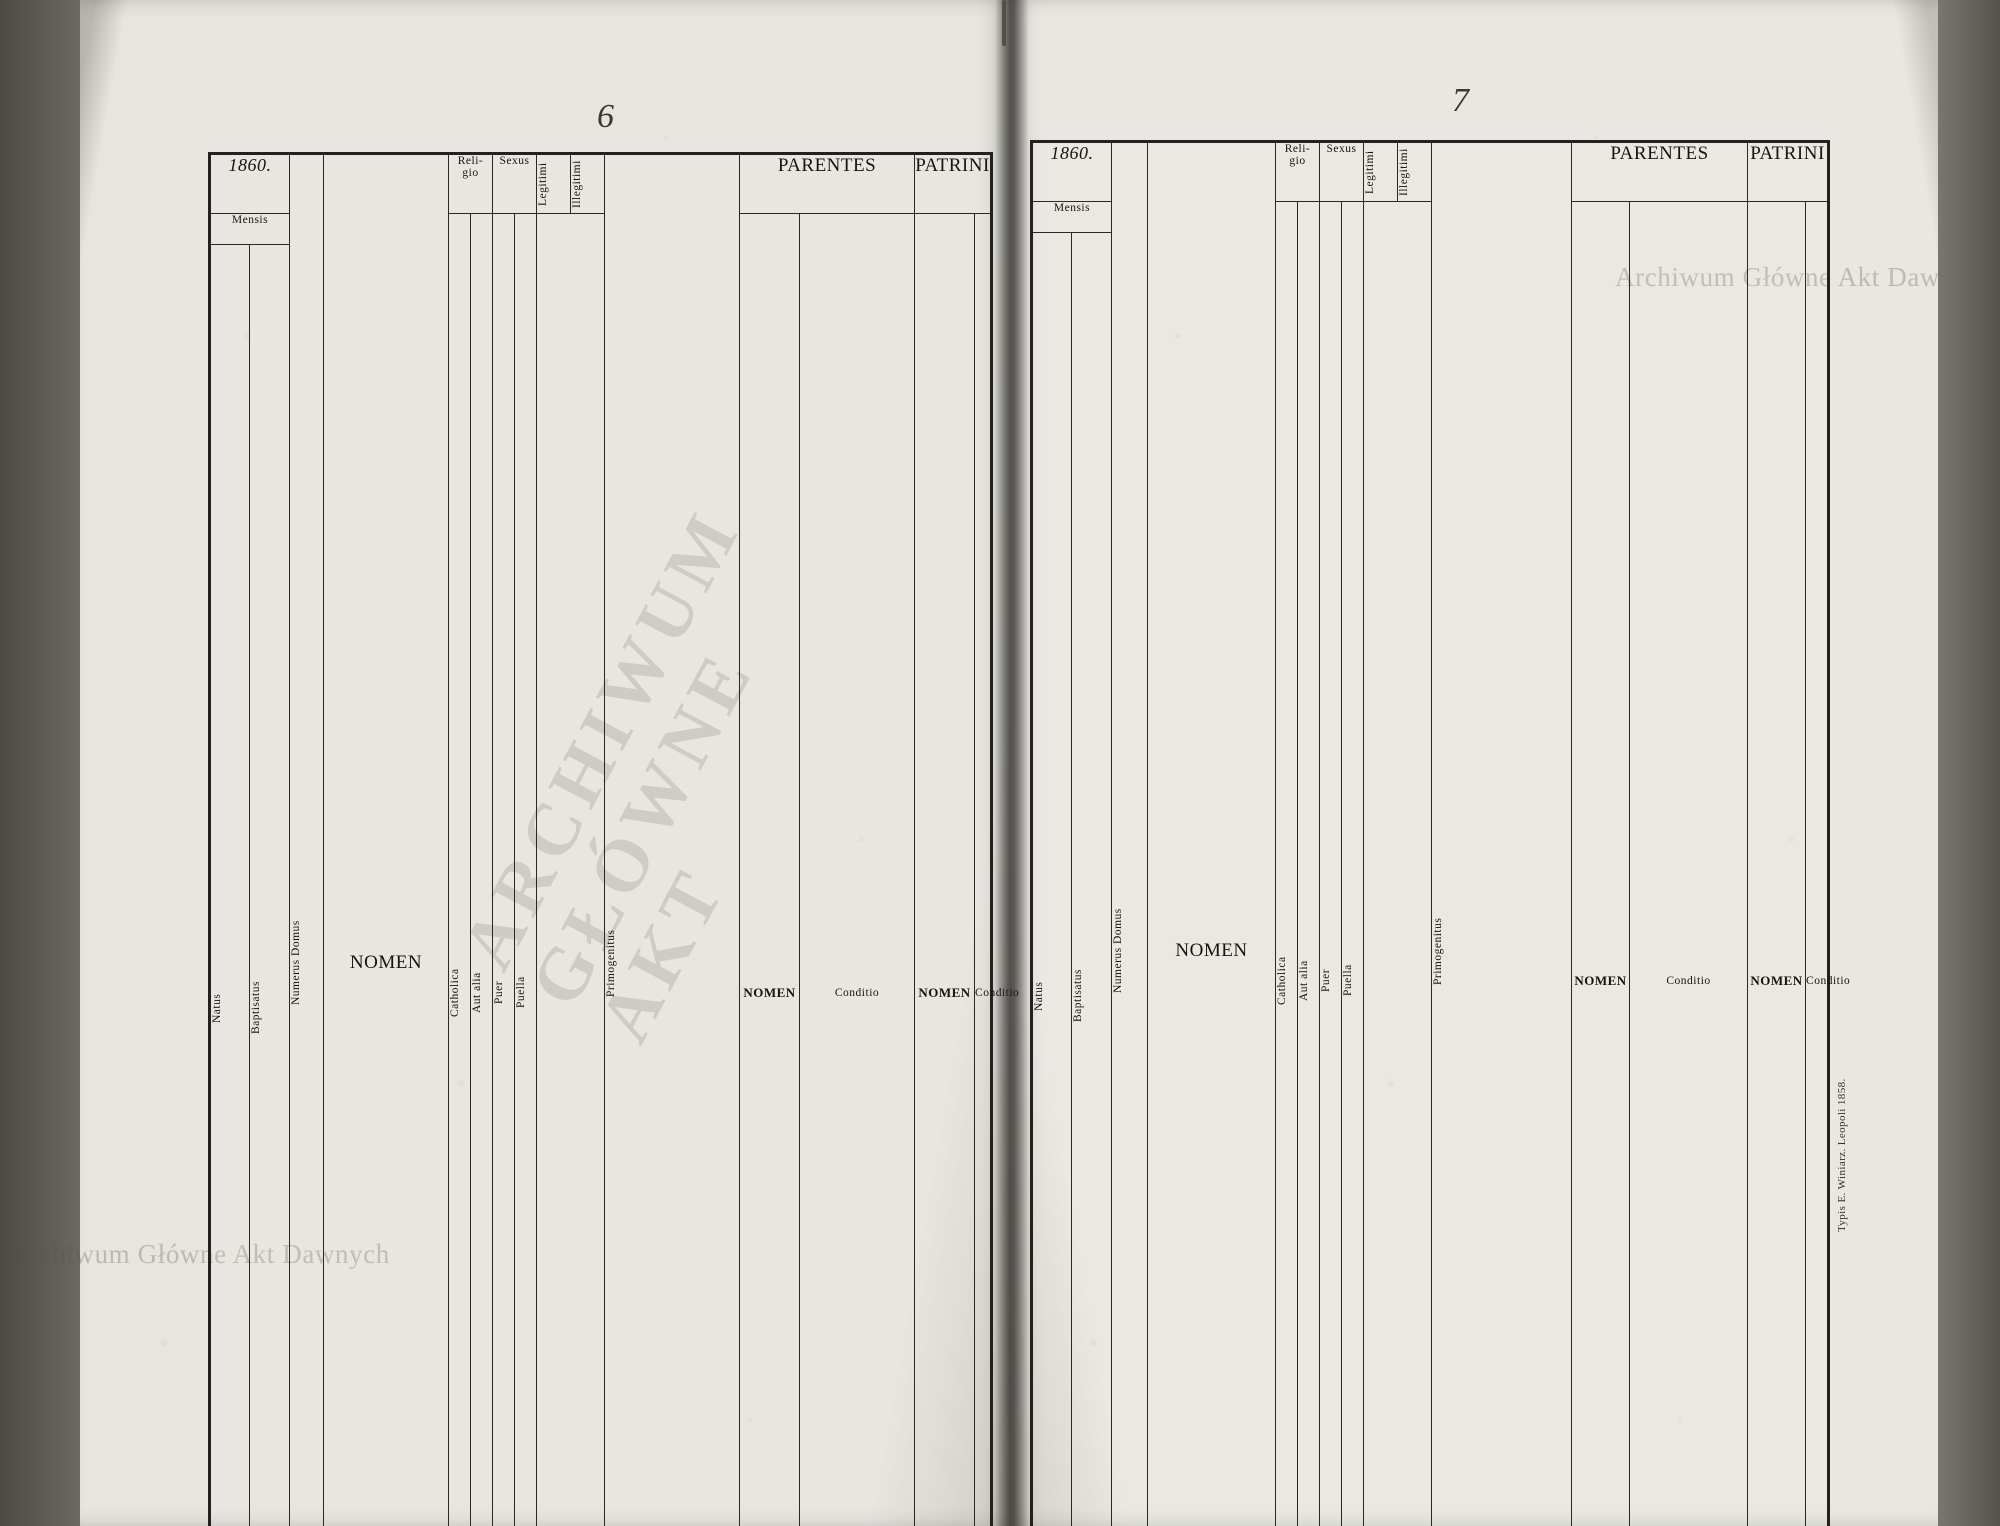 The height and width of the screenshot is (1526, 2000). Describe the element at coordinates (1282, 980) in the screenshot. I see `header-catholica-right: Catholica` at that location.